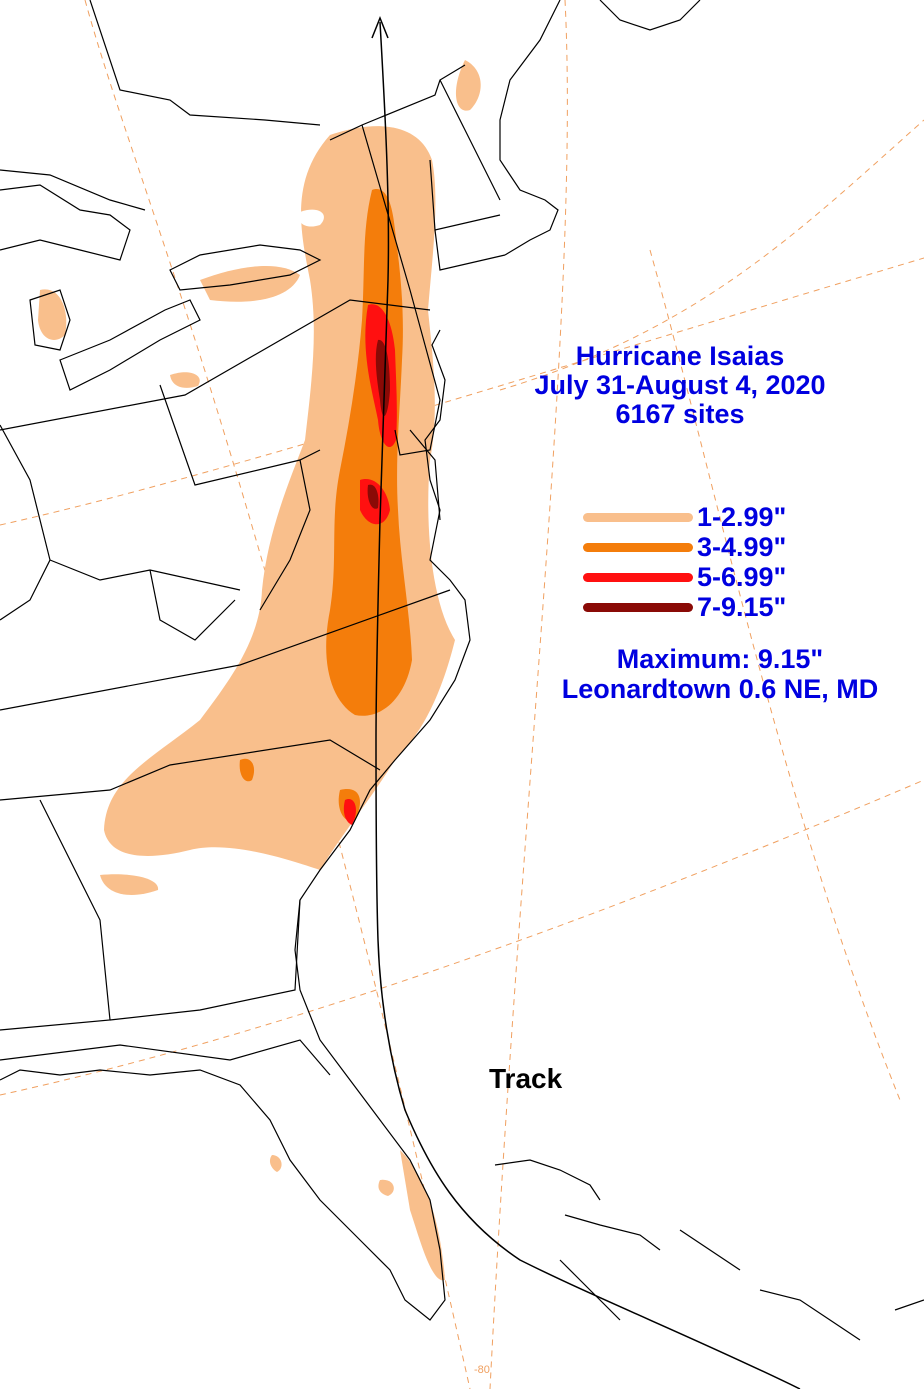 This screenshot has width=924, height=1389. I want to click on title-date-range: July 31-August 4, 2020, so click(680, 385).